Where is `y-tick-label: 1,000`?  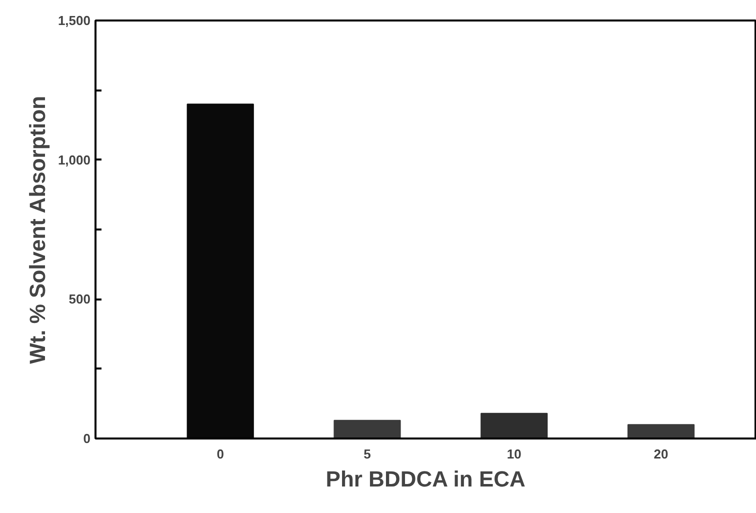 y-tick-label: 1,000 is located at coordinates (74, 160).